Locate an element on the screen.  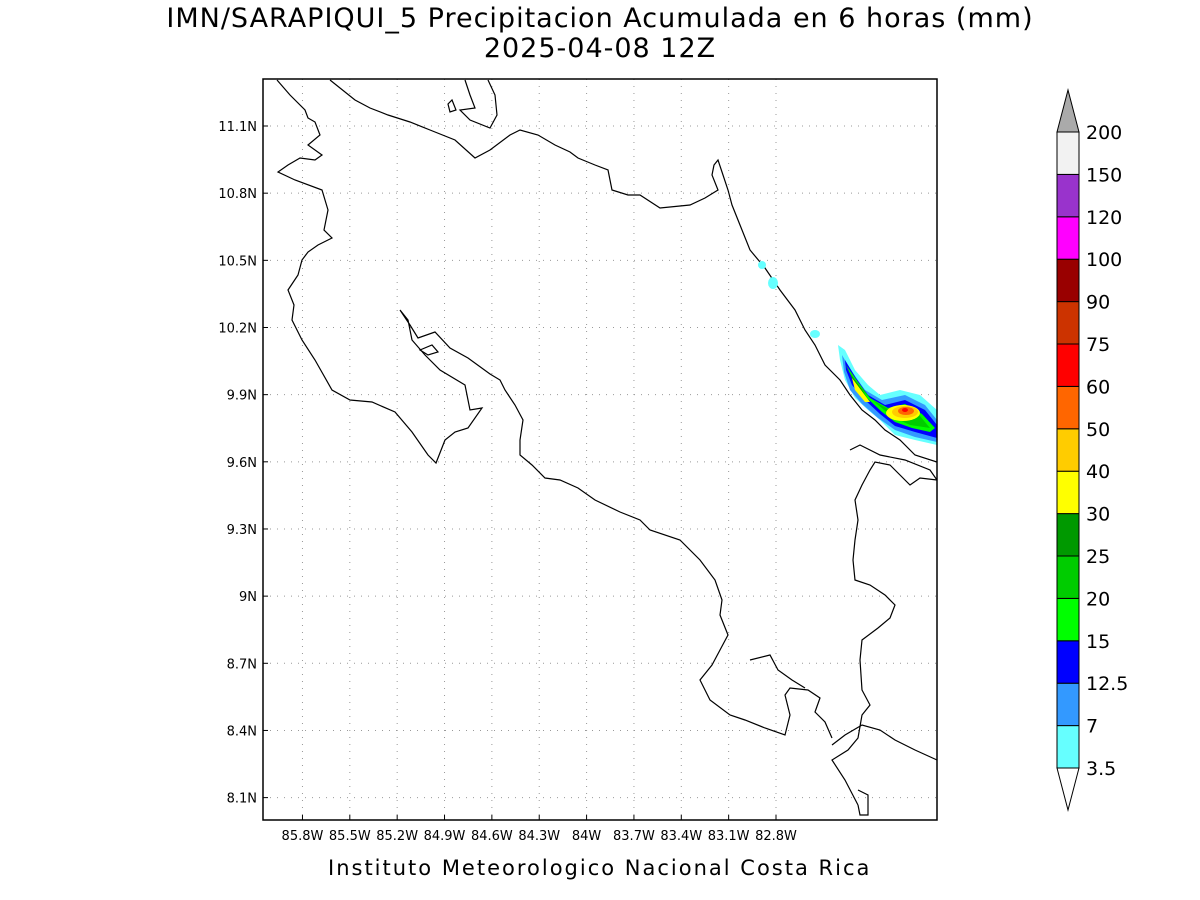
tick-label-lat: 9N is located at coordinates (248, 597).